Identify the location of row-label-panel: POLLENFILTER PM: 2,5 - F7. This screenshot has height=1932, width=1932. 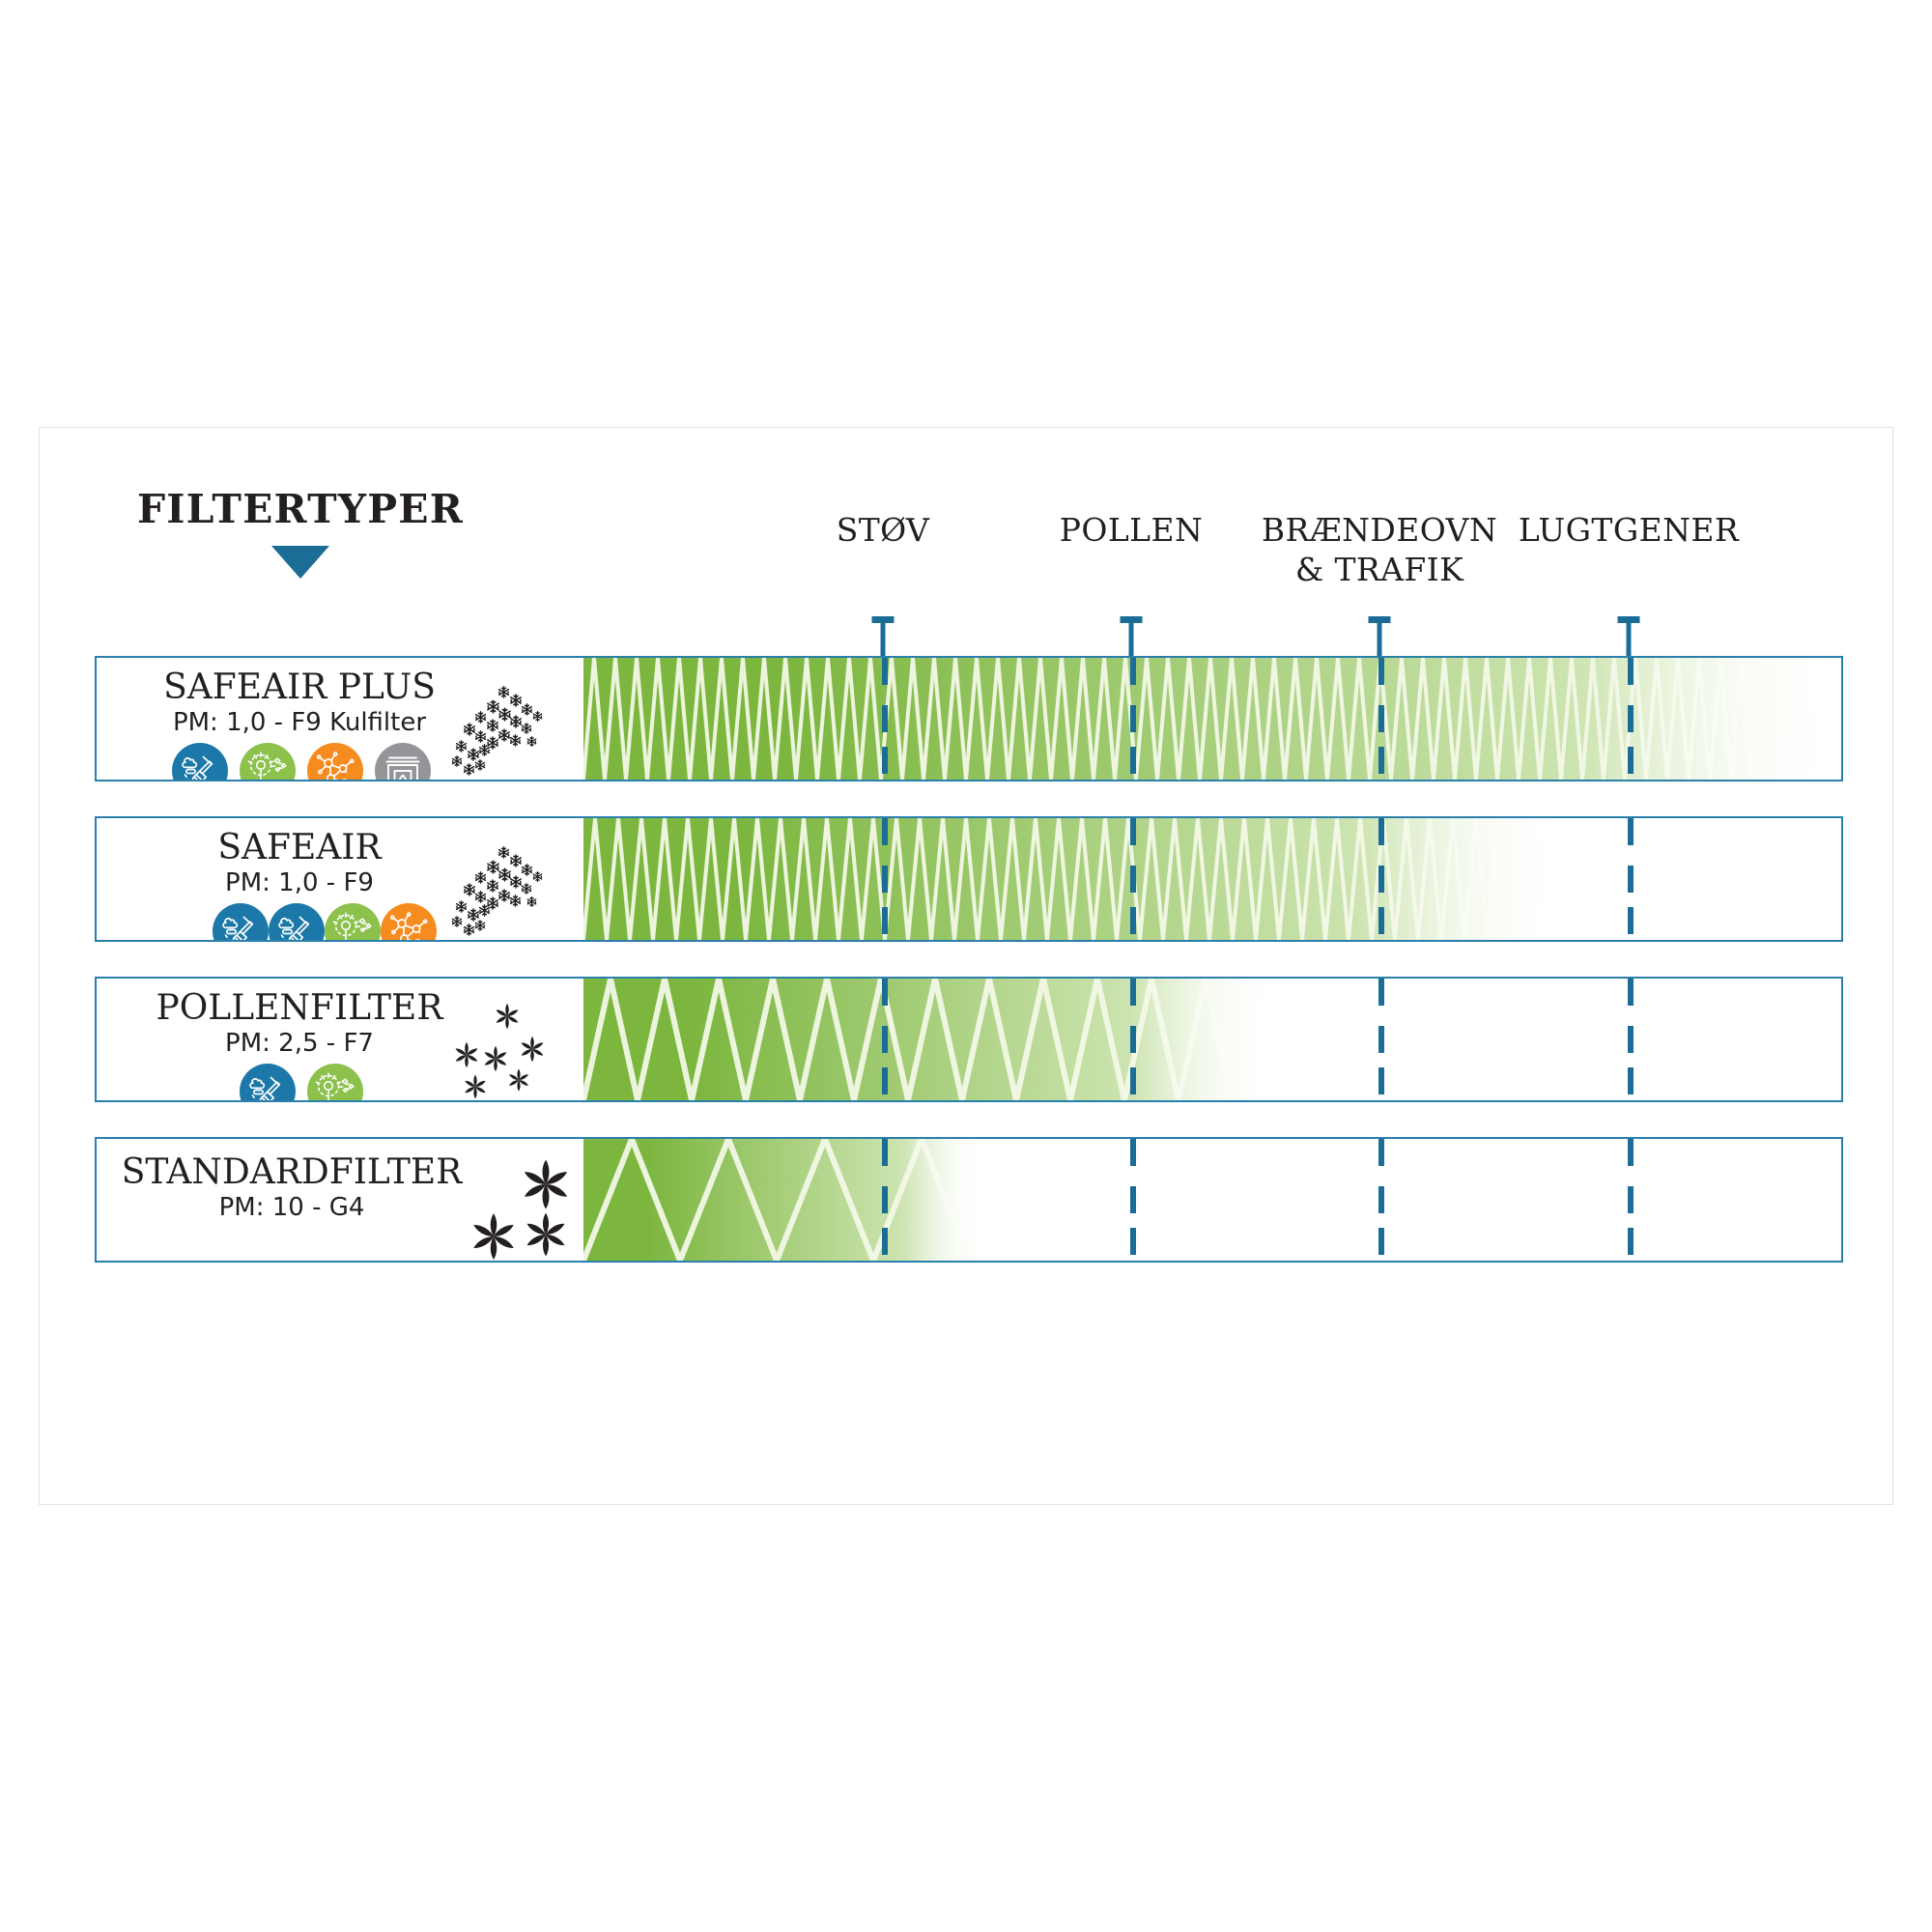
(340, 1039).